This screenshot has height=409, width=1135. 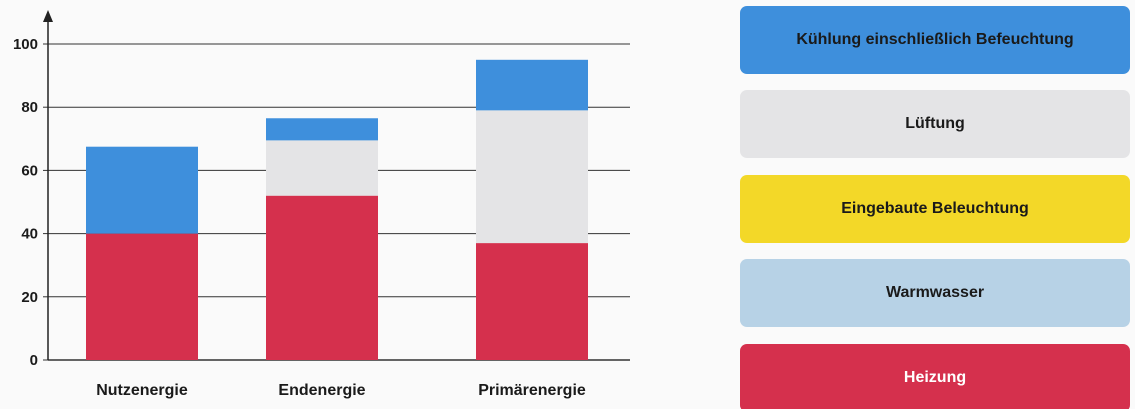 I want to click on legend-label-kuehlung: Kühlung einschließlich Befeuchtung, so click(x=935, y=39).